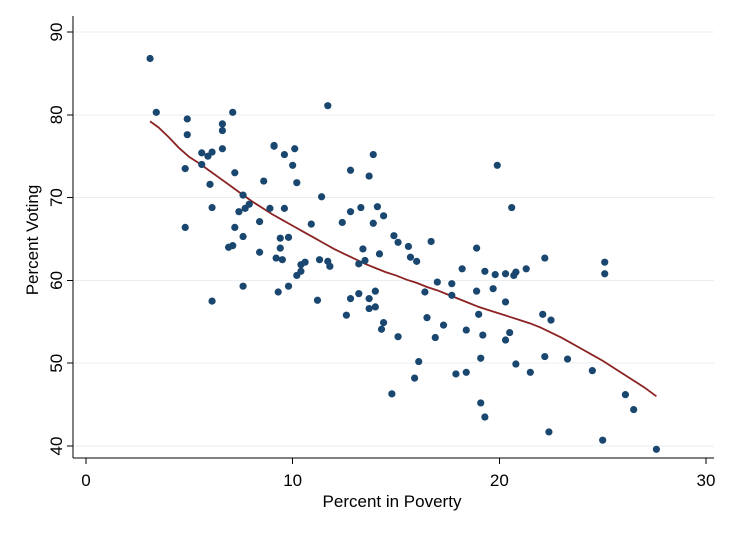 Image resolution: width=734 pixels, height=533 pixels. Describe the element at coordinates (56, 114) in the screenshot. I see `y-tick-label: 80` at that location.